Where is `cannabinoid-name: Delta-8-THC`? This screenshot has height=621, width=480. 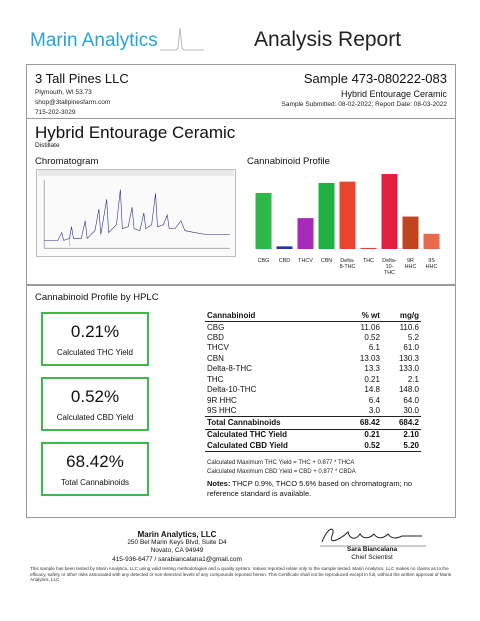 cannabinoid-name: Delta-8-THC is located at coordinates (229, 369).